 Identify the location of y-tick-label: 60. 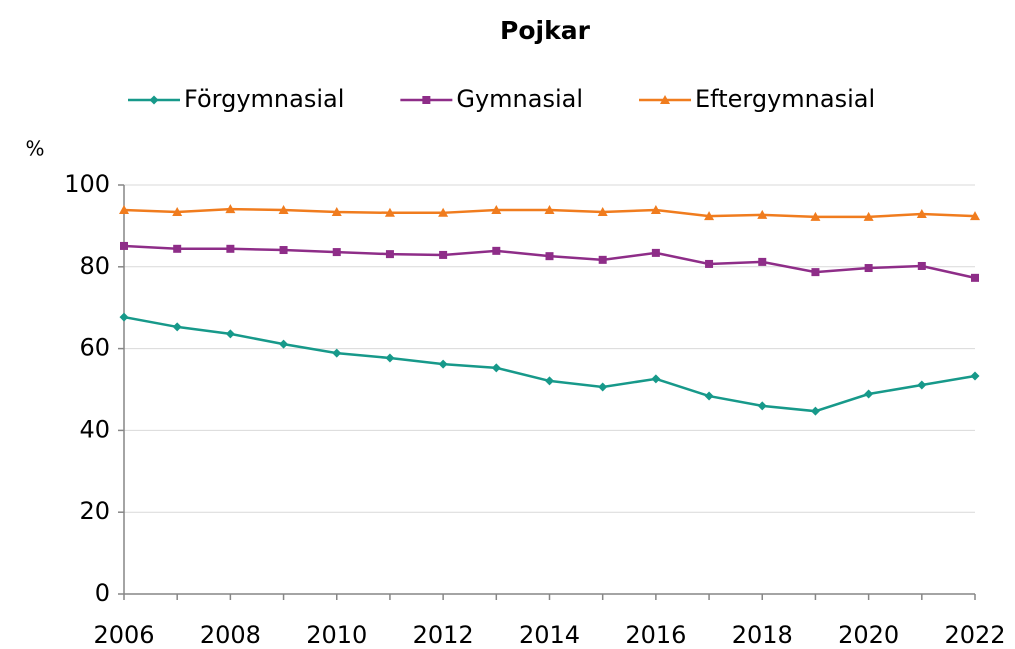
(94, 348).